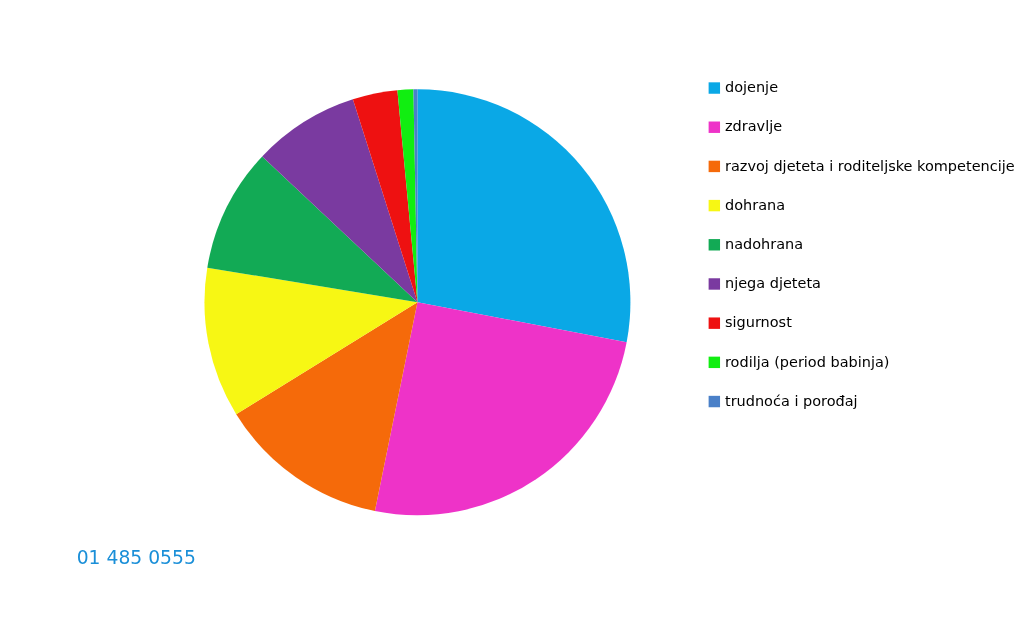  I want to click on text: 01 485 0555, so click(136, 557).